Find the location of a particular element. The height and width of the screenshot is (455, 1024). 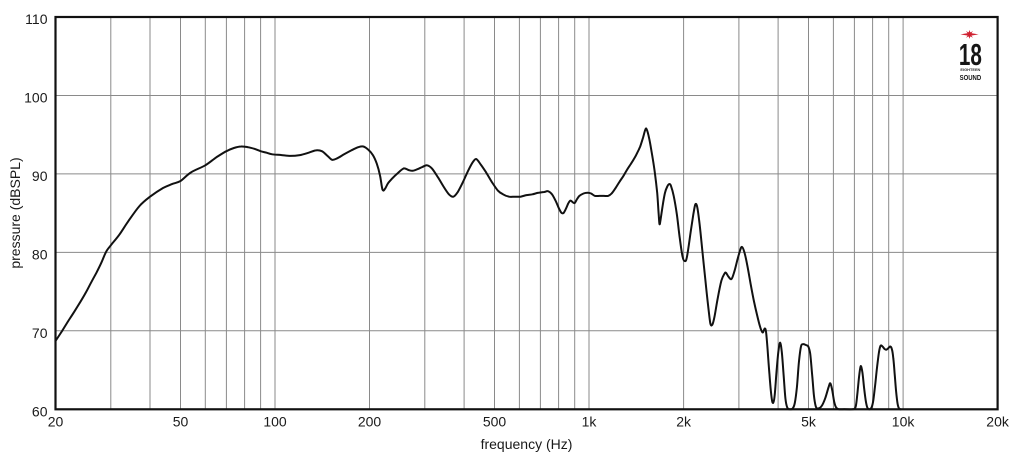

svg-text: 50 is located at coordinates (181, 422).